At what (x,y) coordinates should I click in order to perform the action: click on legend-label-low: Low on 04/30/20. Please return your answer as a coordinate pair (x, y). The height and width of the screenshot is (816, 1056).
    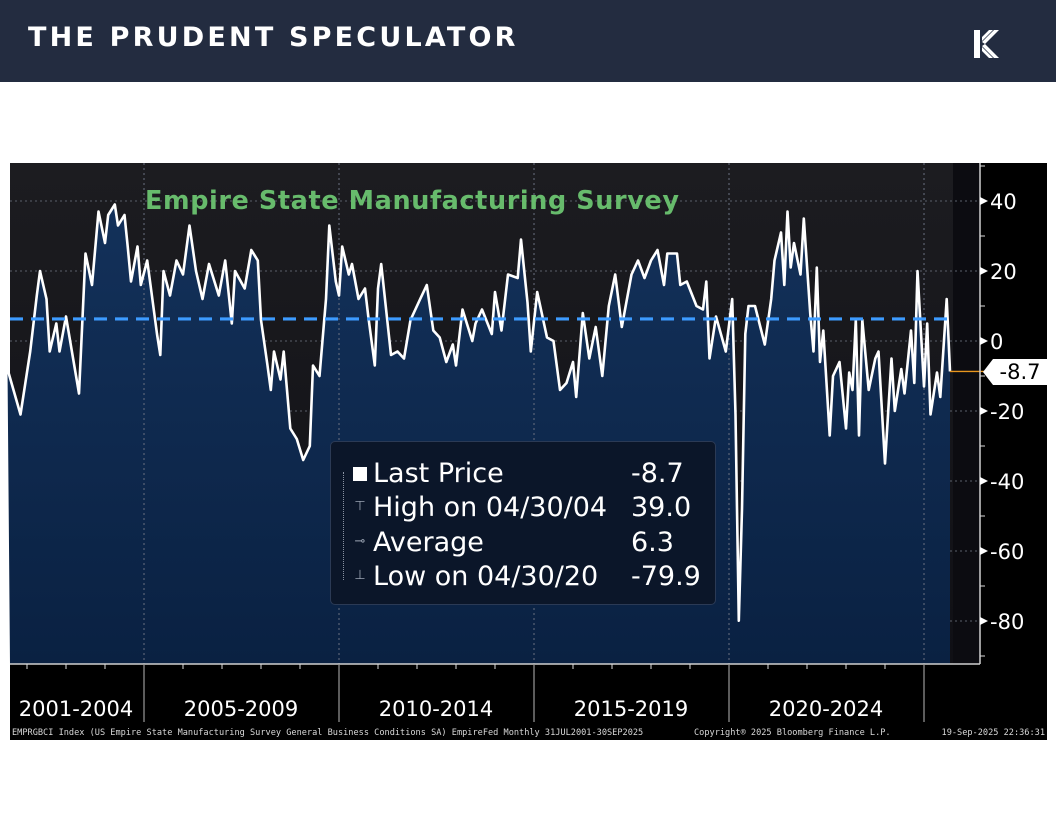
    Looking at the image, I should click on (486, 576).